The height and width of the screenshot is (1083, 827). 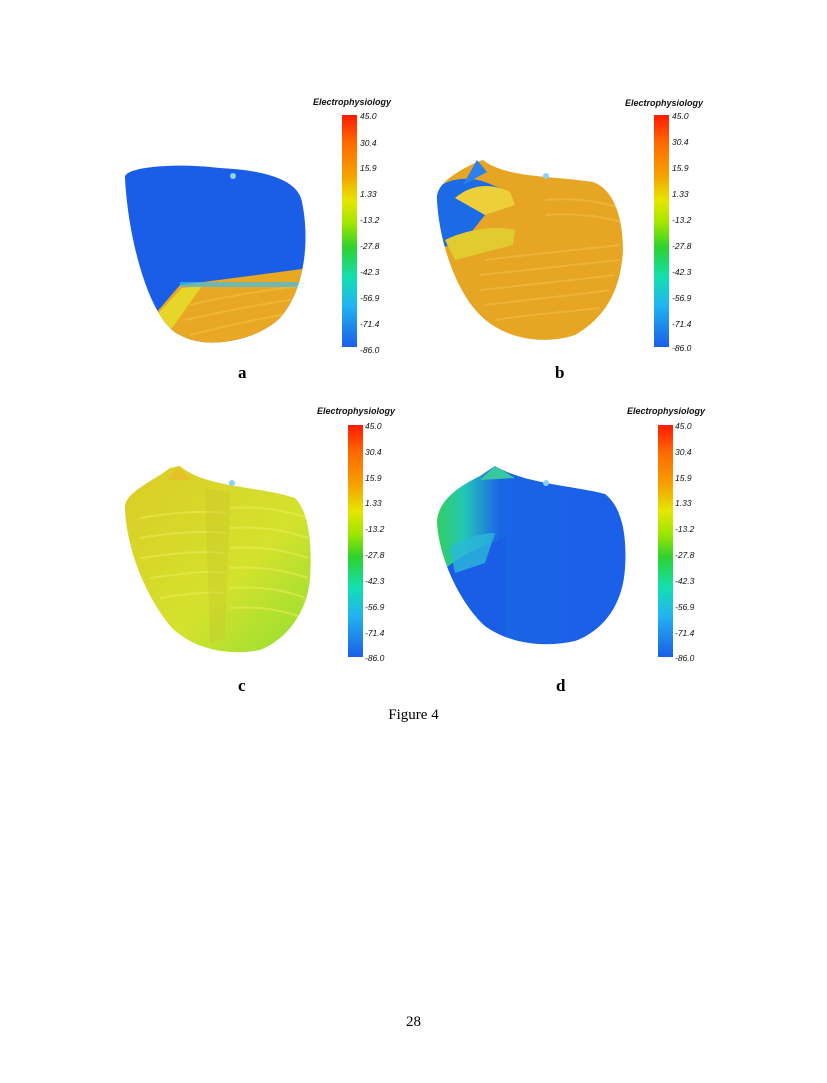 I want to click on panel-label: c, so click(x=242, y=685).